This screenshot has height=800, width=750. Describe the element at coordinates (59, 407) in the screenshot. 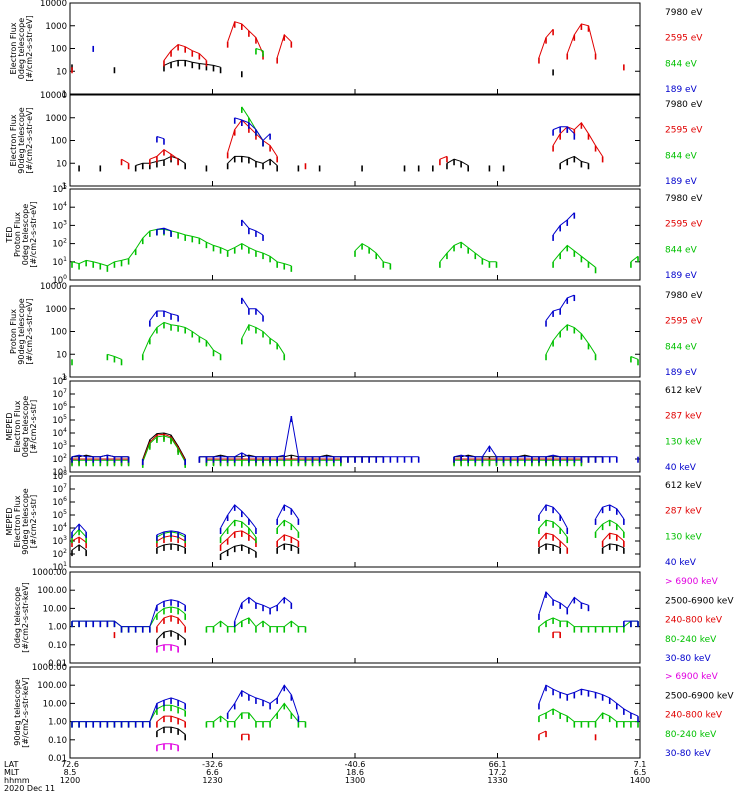

I see `y-tick-label: 10⁶` at that location.